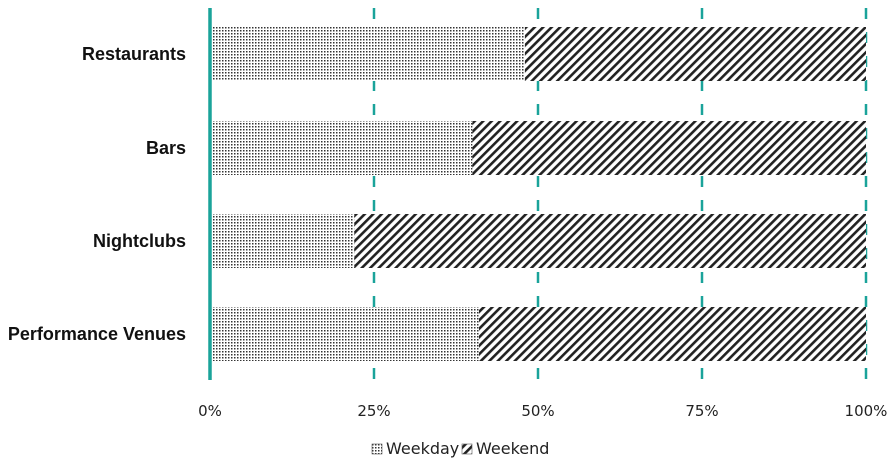  I want to click on x-tick-label: 25%, so click(373, 411).